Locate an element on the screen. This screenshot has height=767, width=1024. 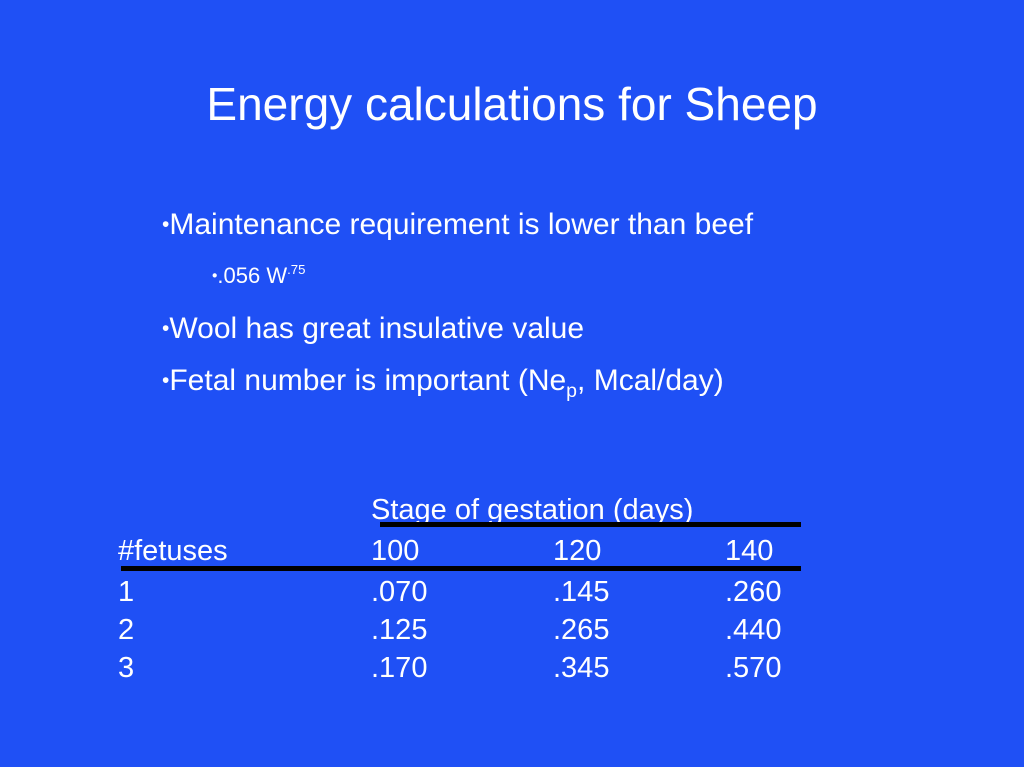
table-cell: .125 is located at coordinates (399, 630).